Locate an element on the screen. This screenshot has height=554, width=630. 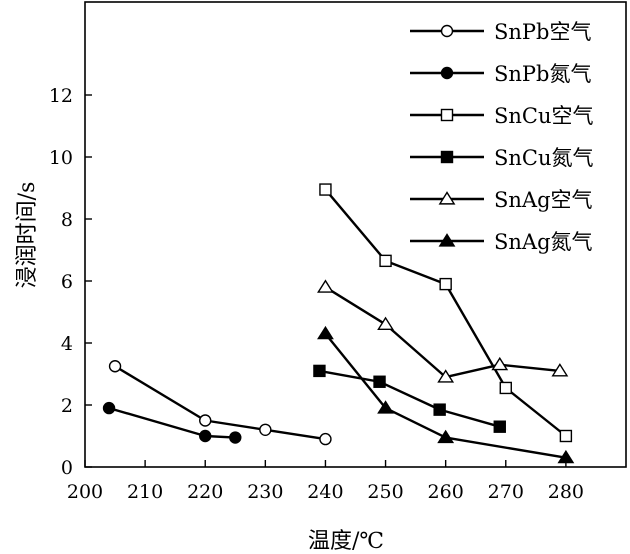
y-tick-label: 0 is located at coordinates (67, 468).